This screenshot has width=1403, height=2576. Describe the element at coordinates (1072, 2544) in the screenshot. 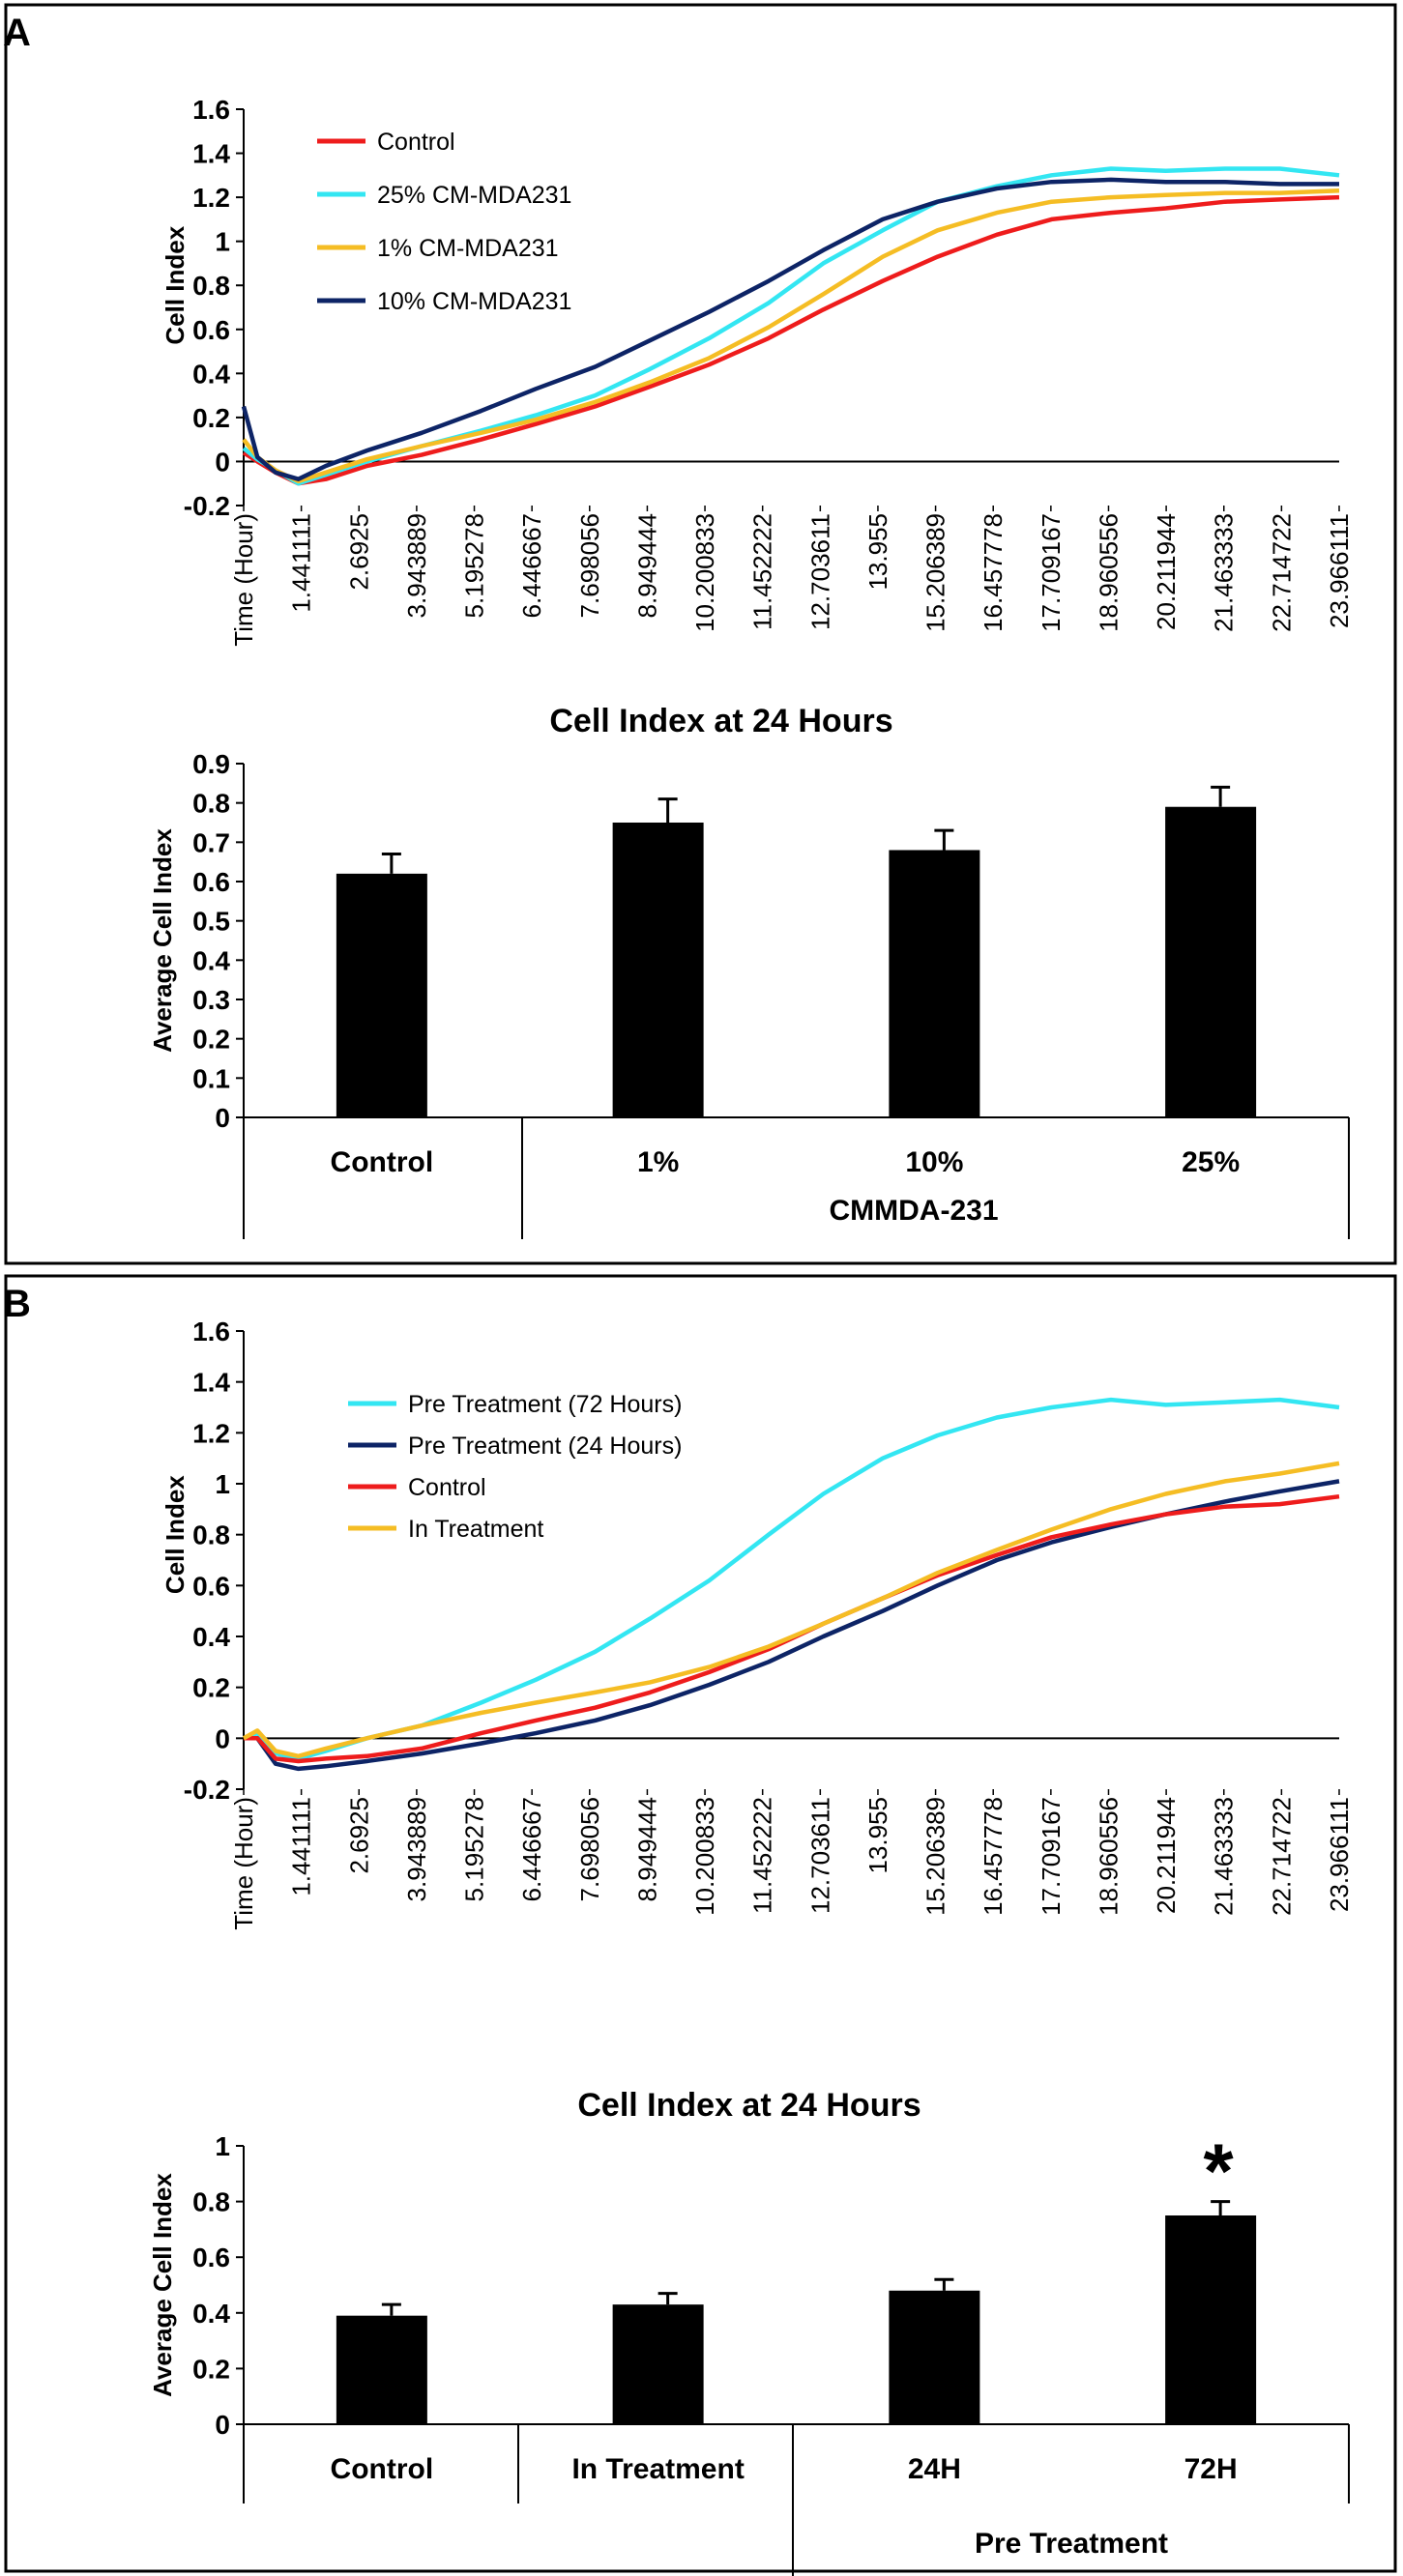

I see `group-label: Pre Treatment` at that location.